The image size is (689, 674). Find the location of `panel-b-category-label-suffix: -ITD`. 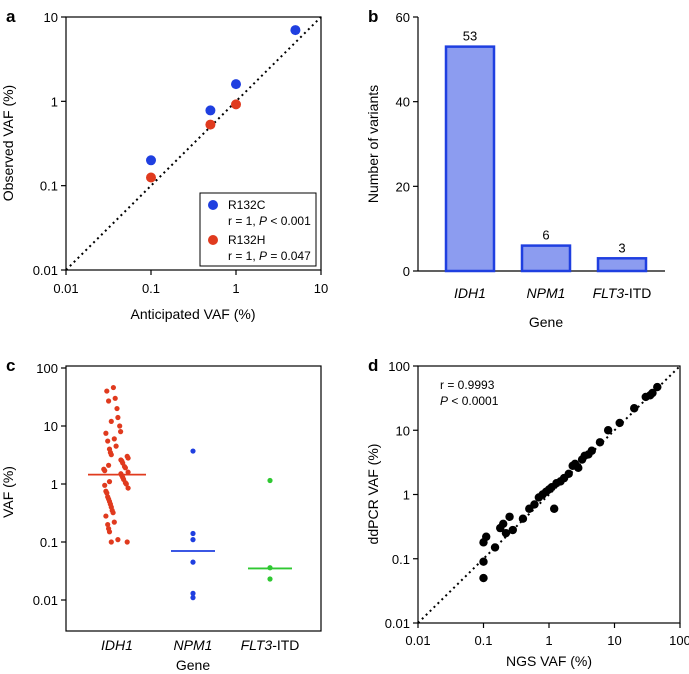

panel-b-category-label-suffix: -ITD is located at coordinates (637, 293).